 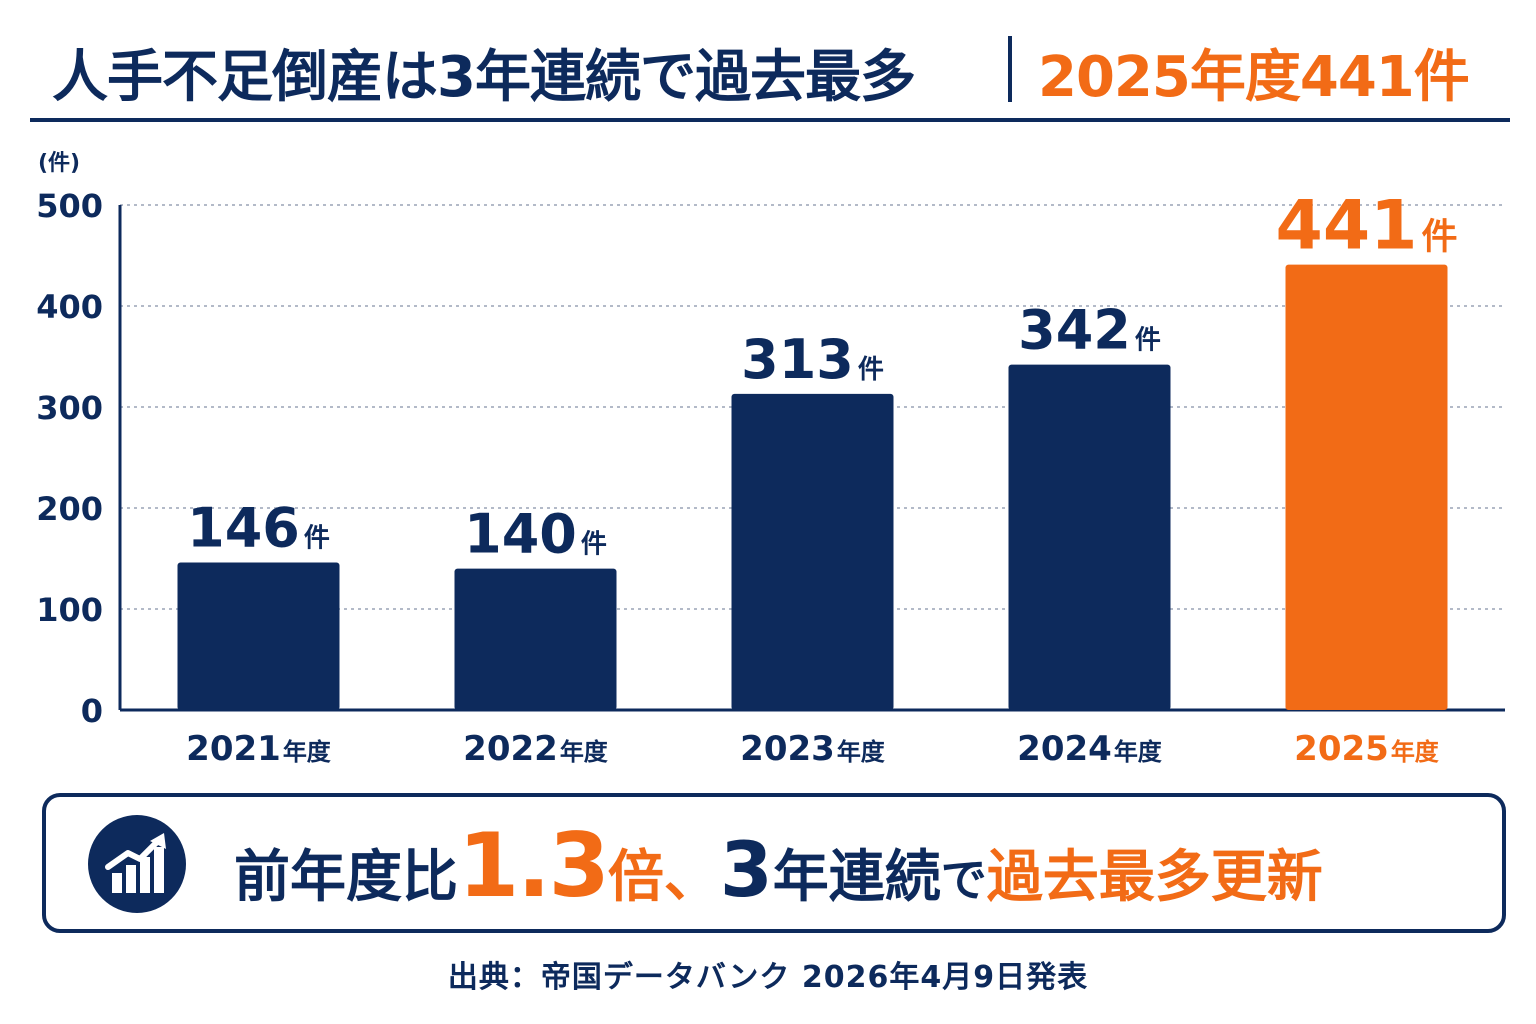 What do you see at coordinates (1090, 749) in the screenshot?
I see `x-tick-label: 2024年度` at bounding box center [1090, 749].